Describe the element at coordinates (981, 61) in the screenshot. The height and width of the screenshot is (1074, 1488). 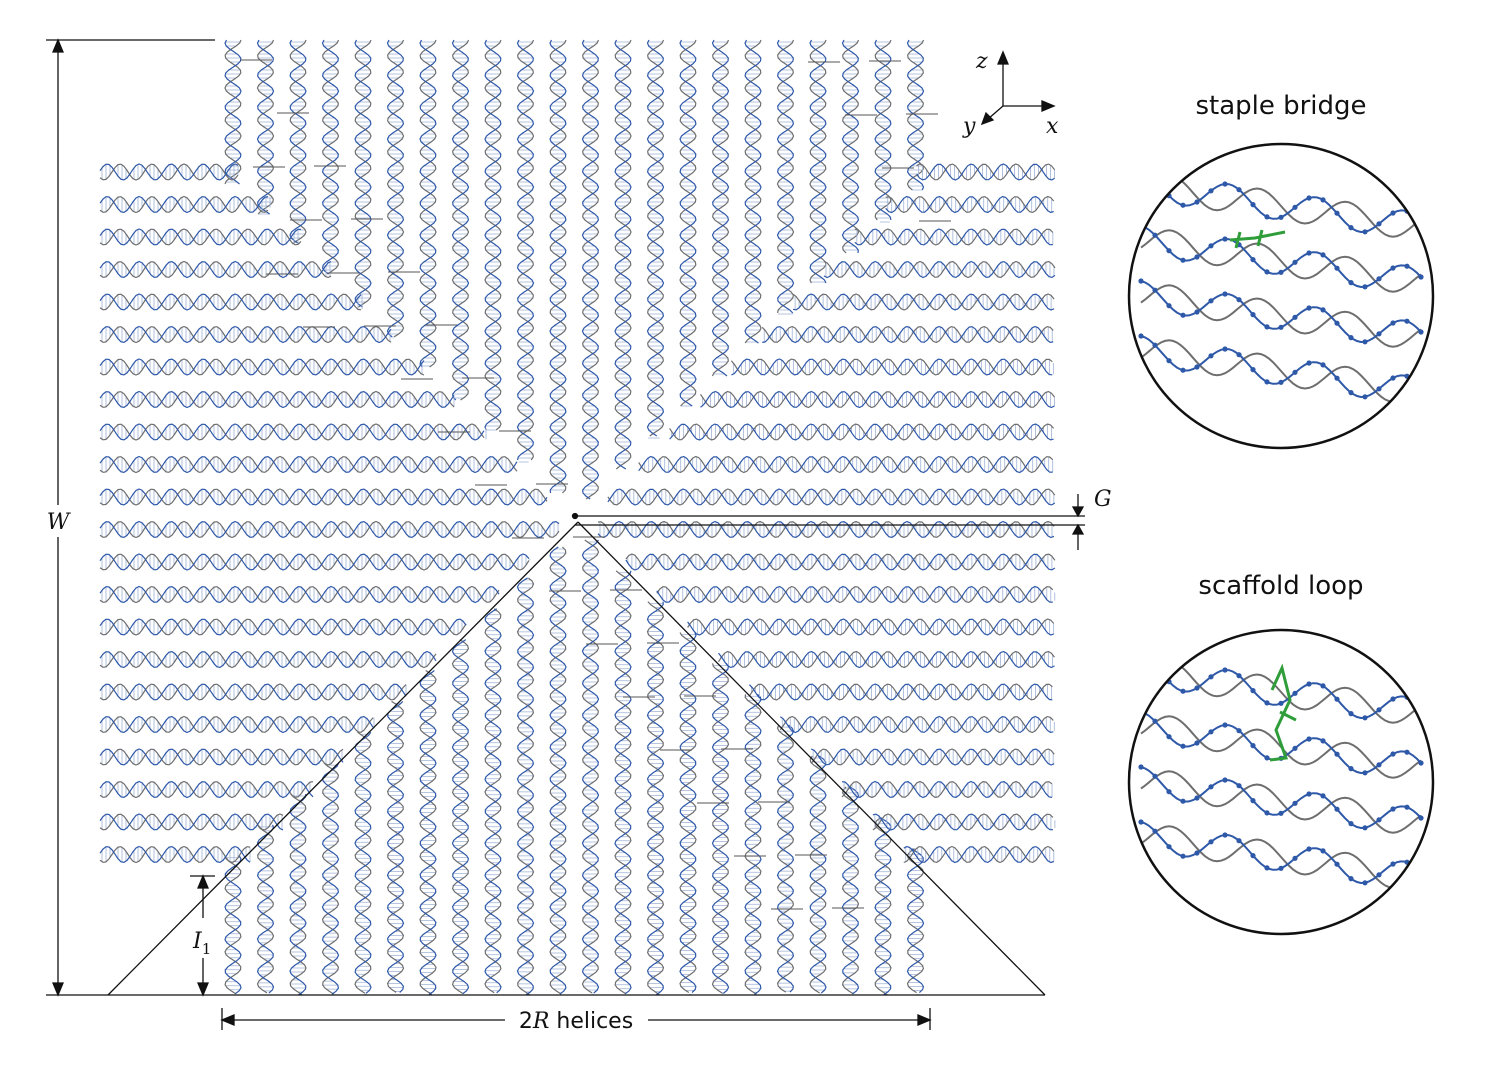
I see `axis-z-label: z` at that location.